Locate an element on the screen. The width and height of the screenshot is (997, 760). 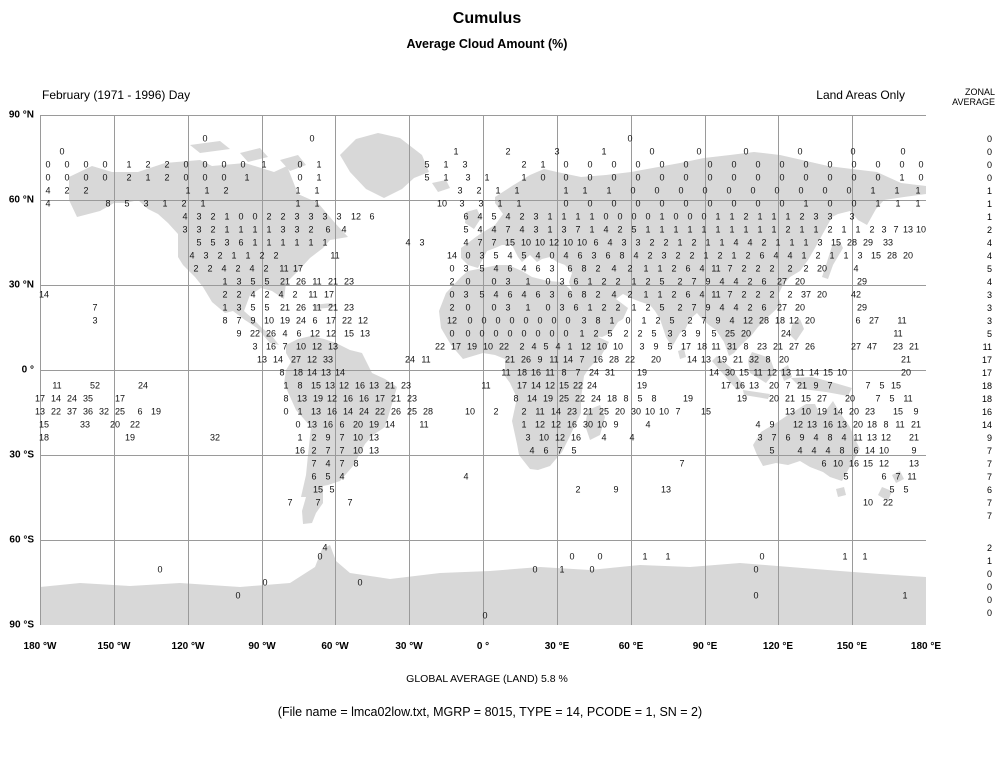
lon-tick-label: 120 °E is located at coordinates (778, 646).